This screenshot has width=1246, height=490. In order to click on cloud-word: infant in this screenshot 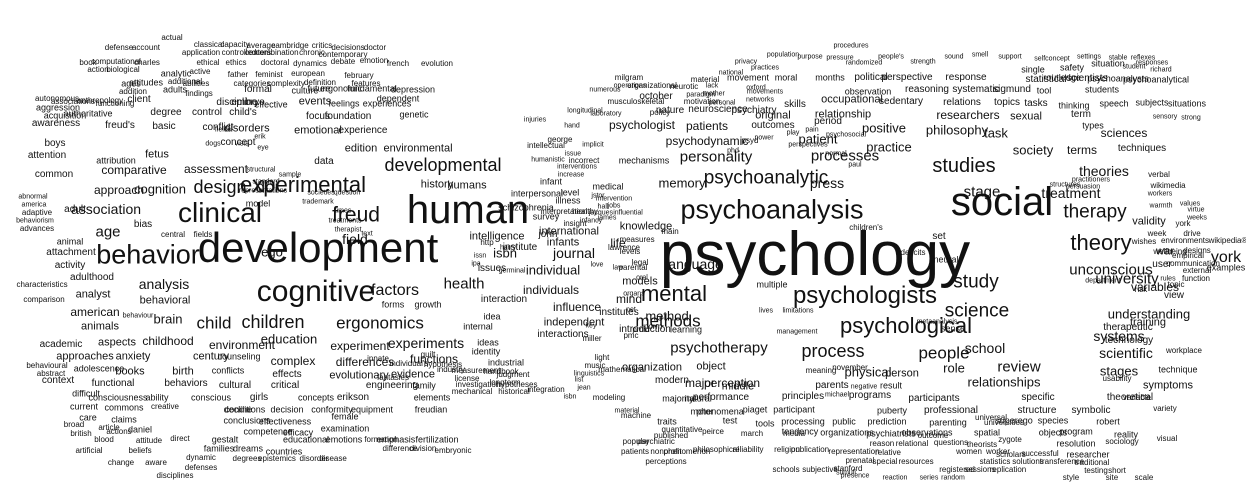, I will do `click(551, 182)`.